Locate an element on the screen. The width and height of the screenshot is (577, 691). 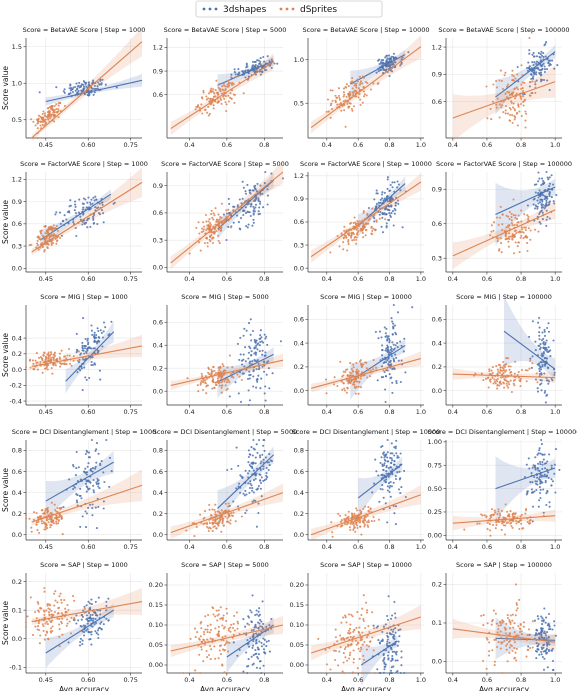
fit-line-3dshapes is located at coordinates (250, 641).